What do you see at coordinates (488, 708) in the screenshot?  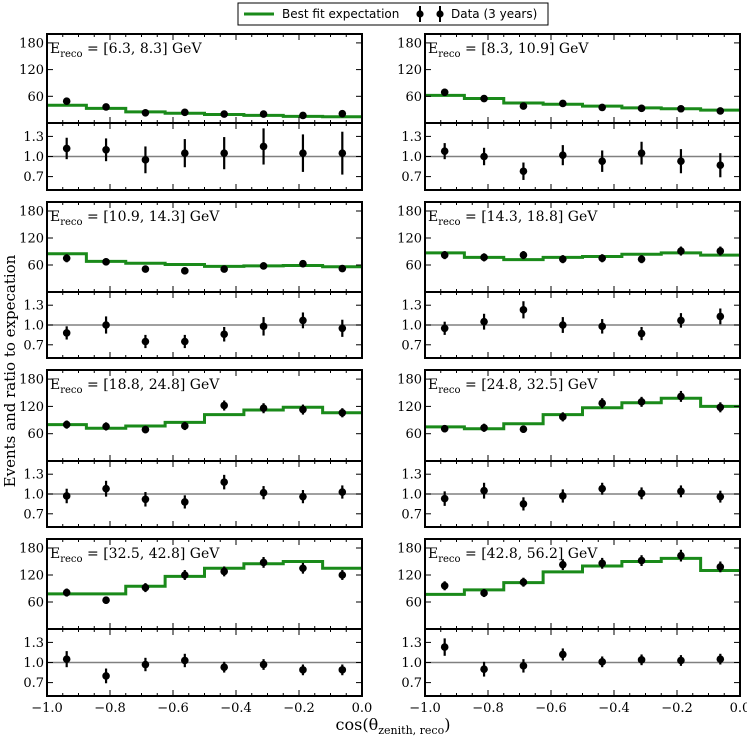 I see `x-tick-label: −0.8` at bounding box center [488, 708].